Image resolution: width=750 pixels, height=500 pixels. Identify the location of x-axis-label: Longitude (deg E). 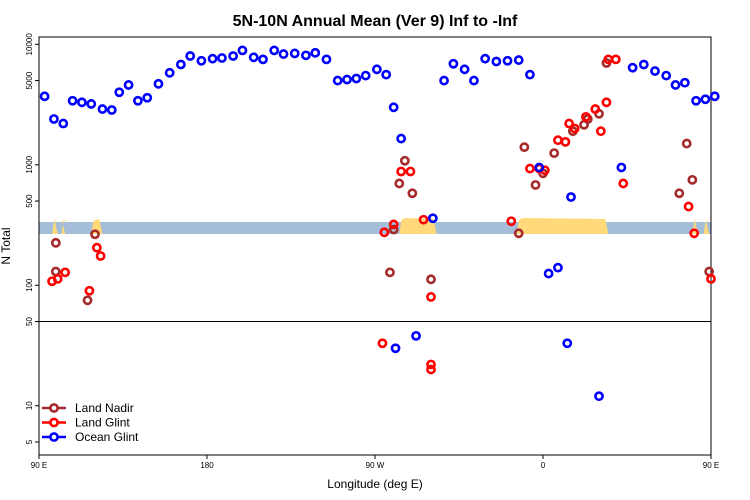
(374, 484).